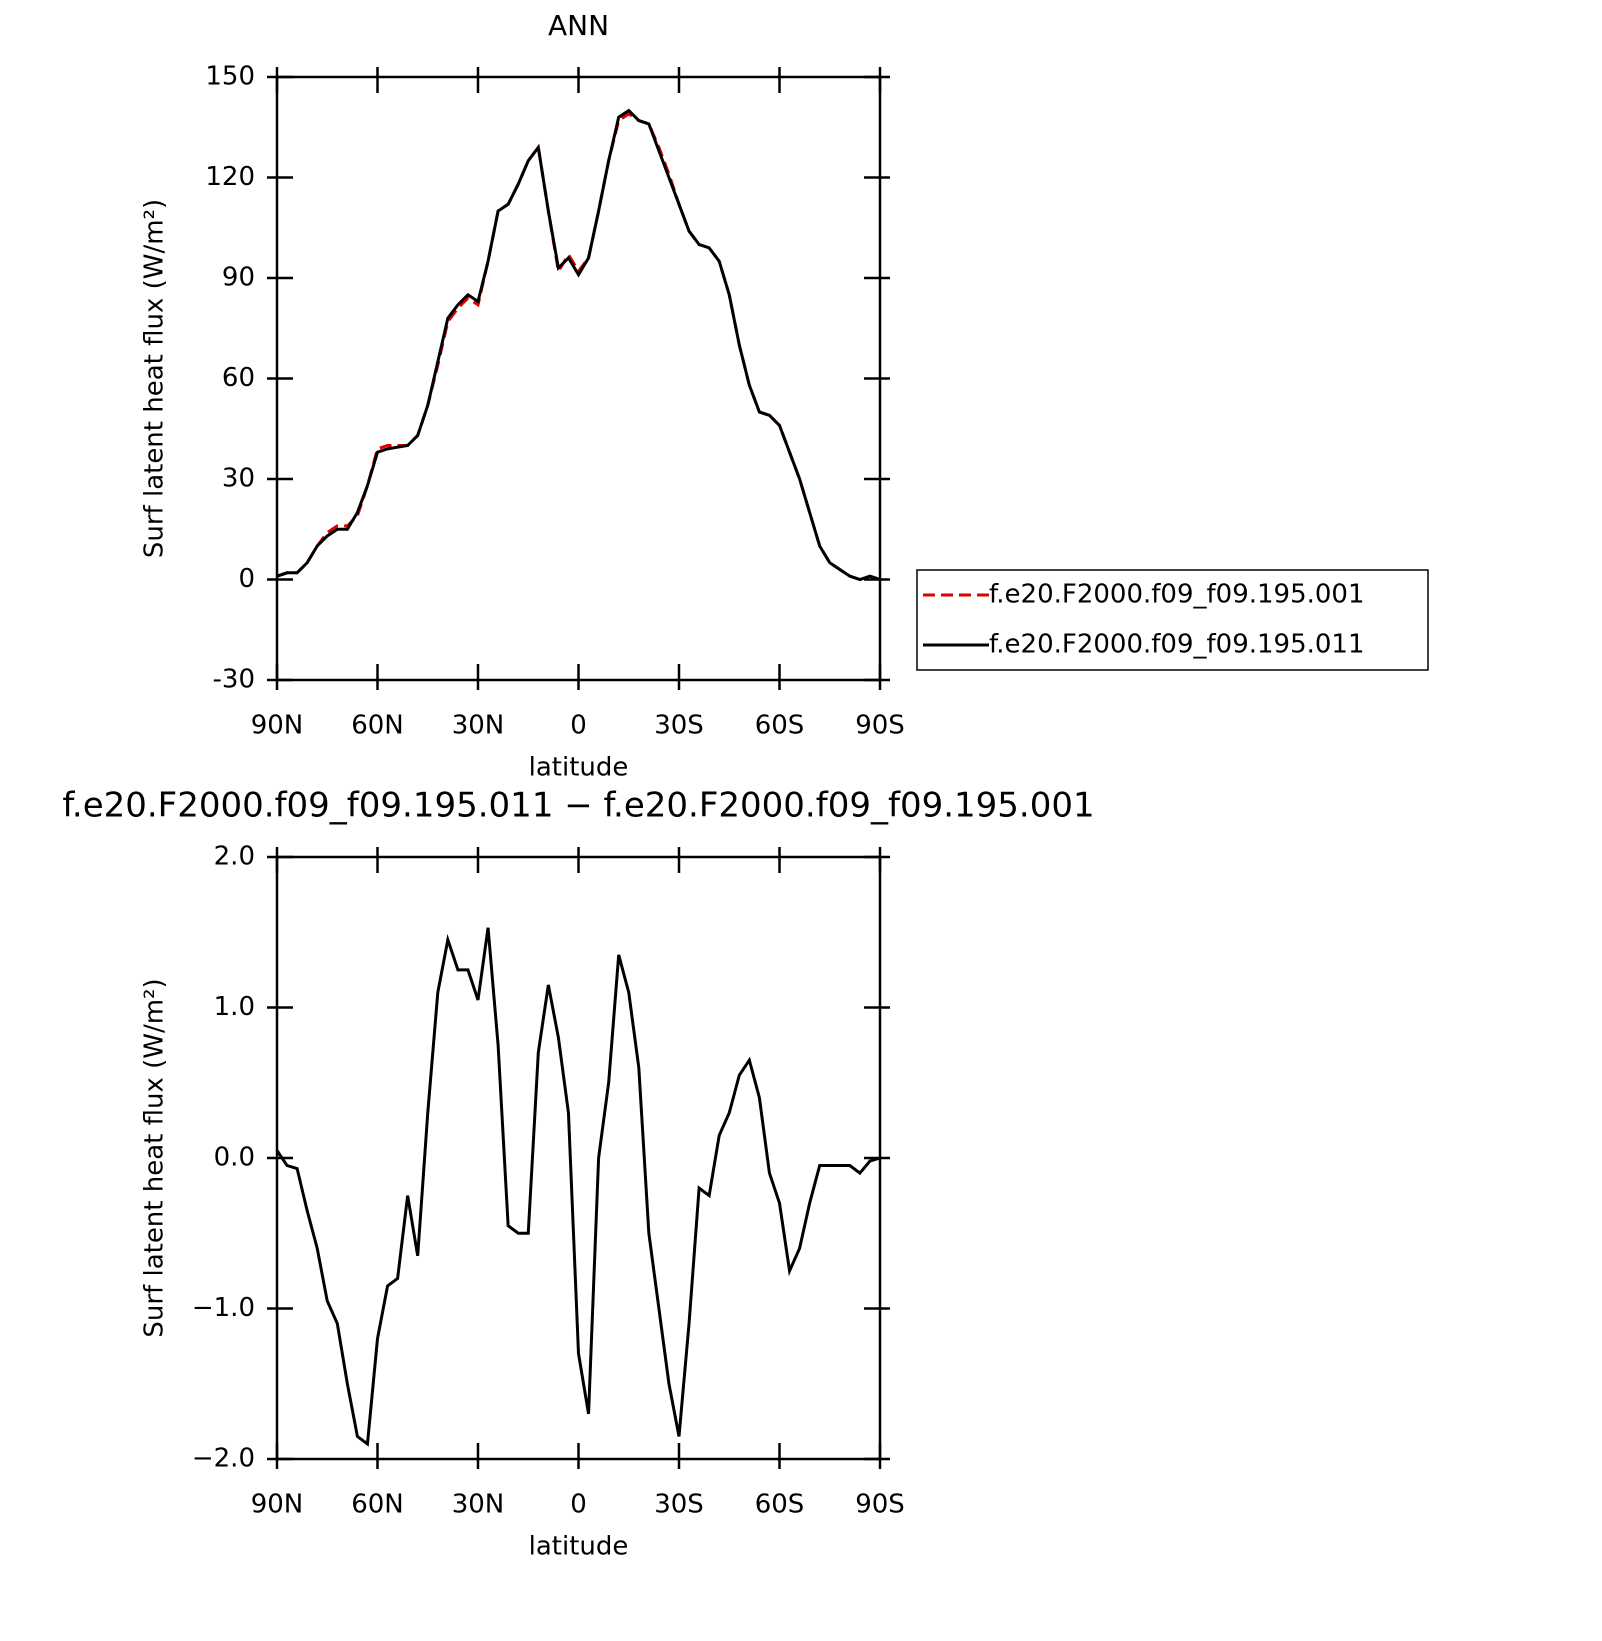 This screenshot has width=1602, height=1641. What do you see at coordinates (1177, 645) in the screenshot?
I see `legend-label: f.e20.F2000.f09_f09.195.011` at bounding box center [1177, 645].